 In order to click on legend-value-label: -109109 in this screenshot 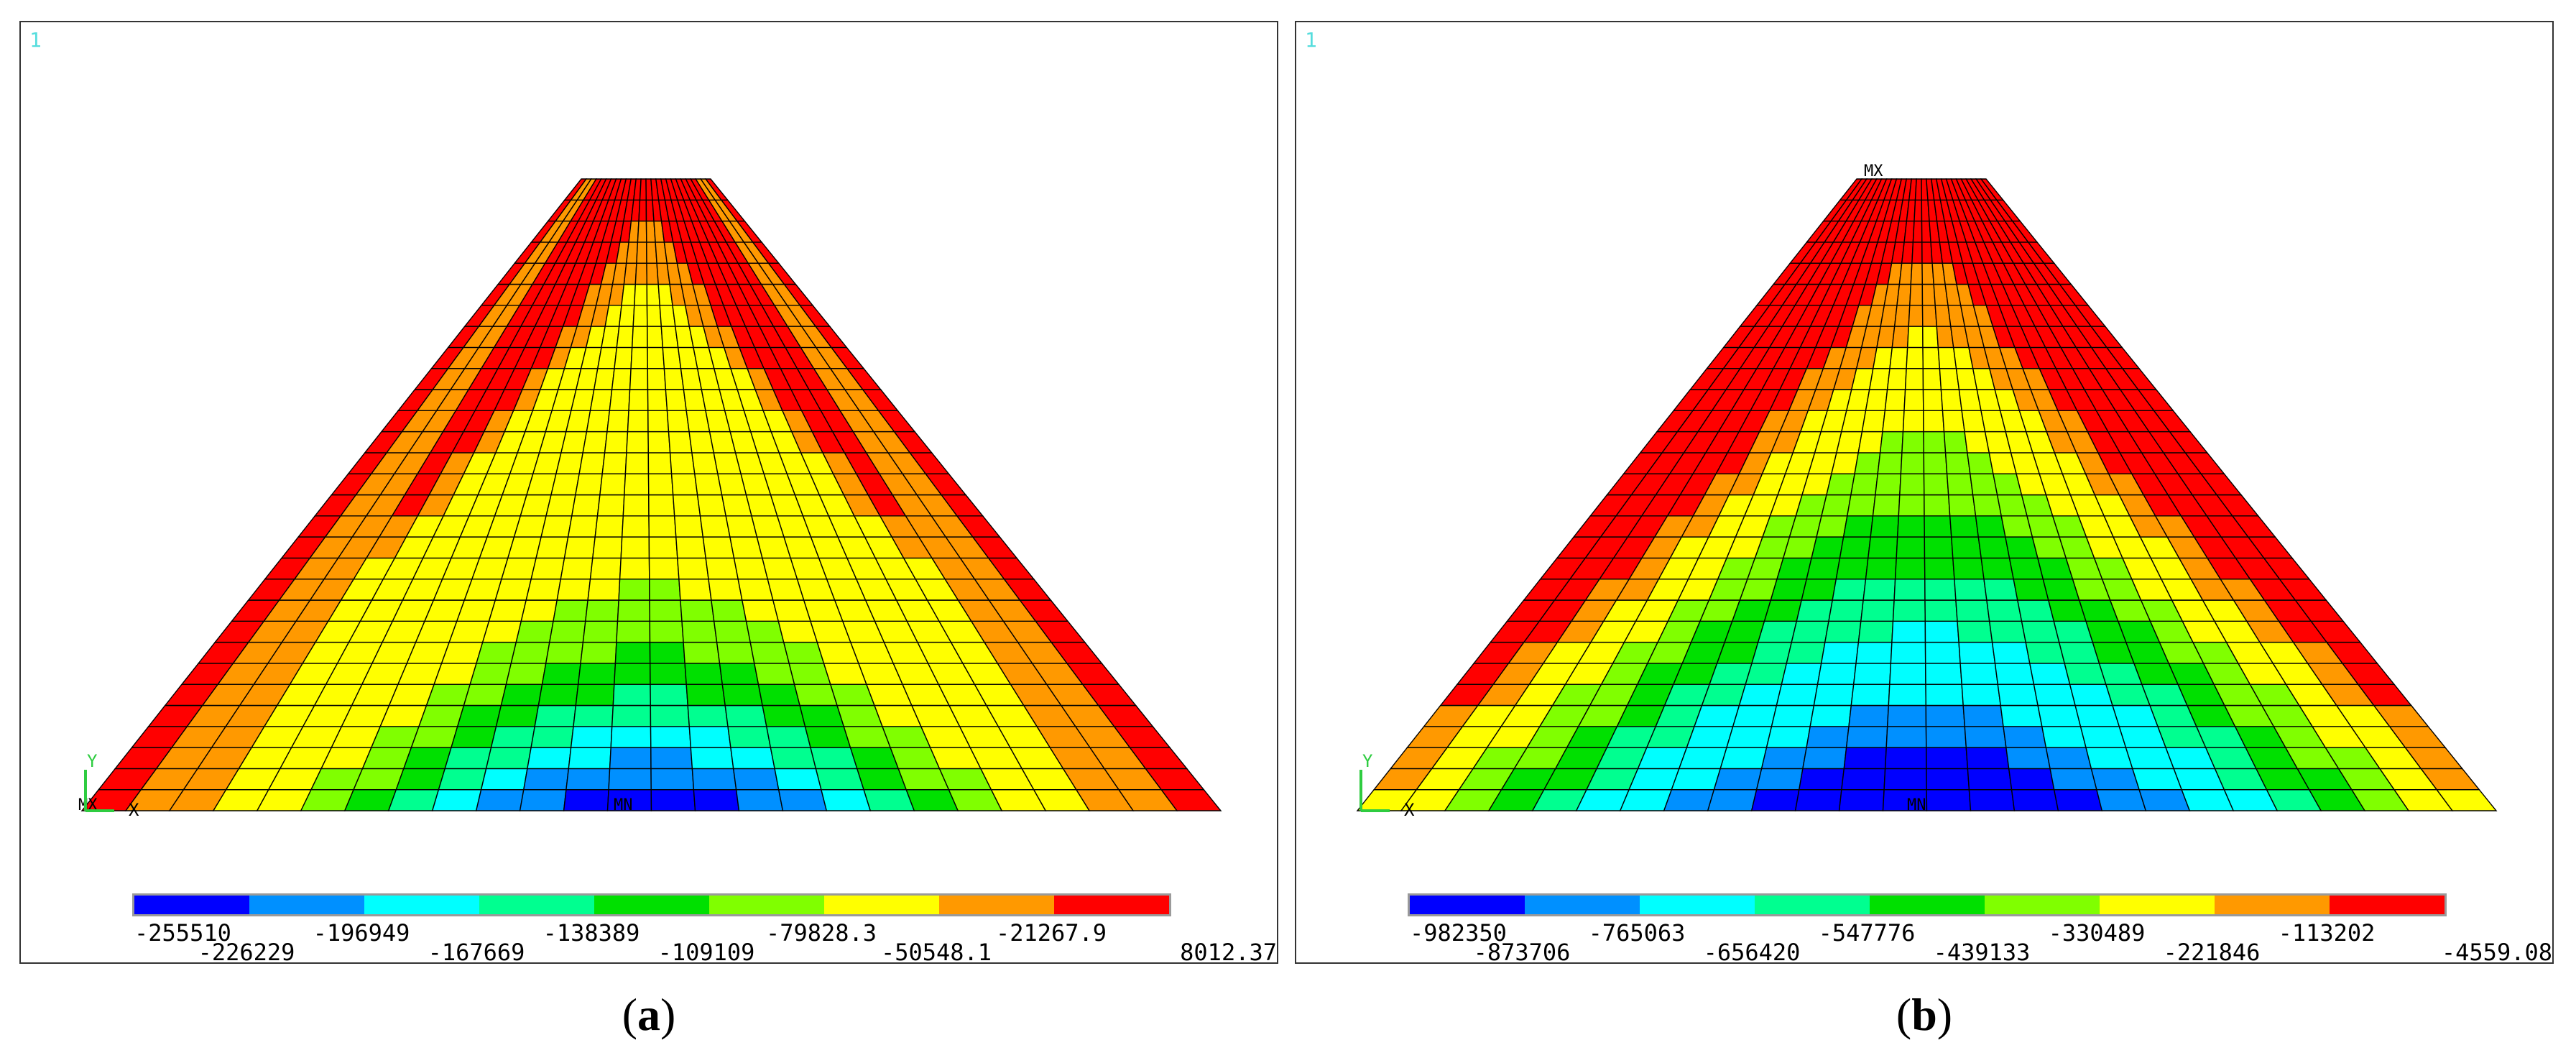, I will do `click(707, 952)`.